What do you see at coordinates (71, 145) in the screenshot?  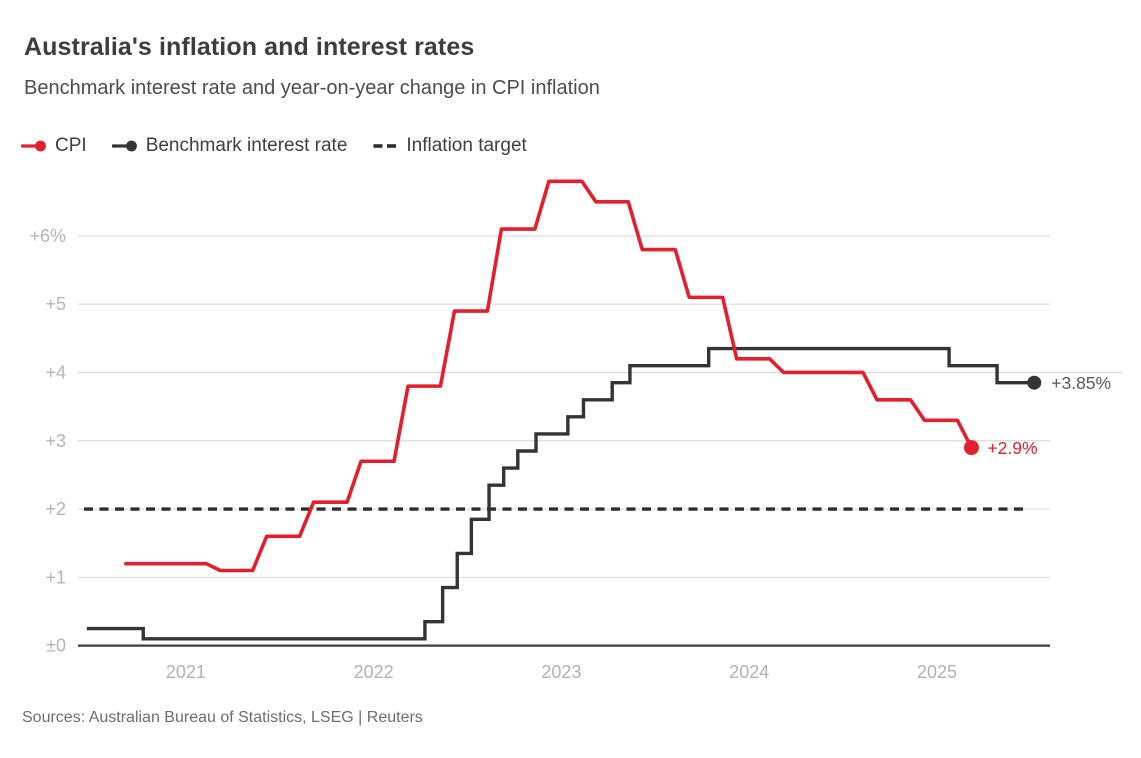 I see `legend-label-cpi: CPI` at bounding box center [71, 145].